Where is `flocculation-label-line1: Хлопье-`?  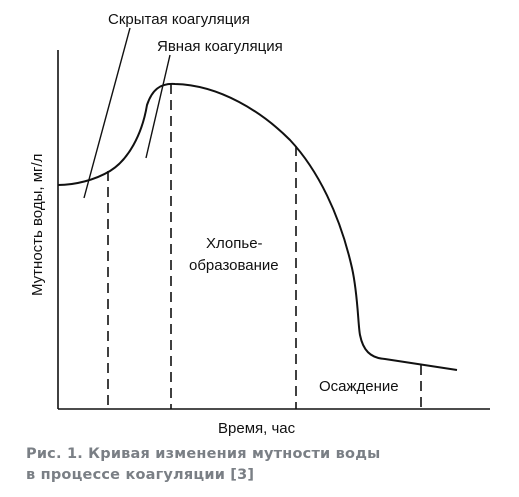
flocculation-label-line1: Хлопье- is located at coordinates (234, 243).